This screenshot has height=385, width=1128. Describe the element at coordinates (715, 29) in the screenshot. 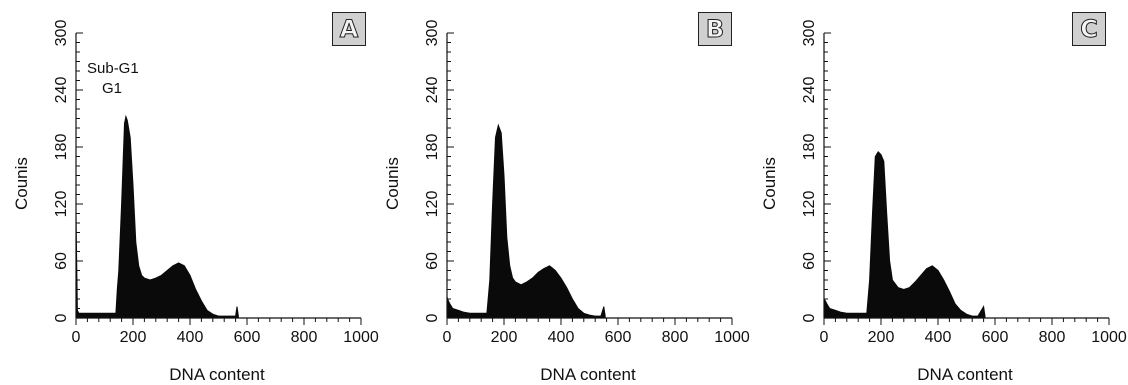

I see `panel-label-b: B` at that location.